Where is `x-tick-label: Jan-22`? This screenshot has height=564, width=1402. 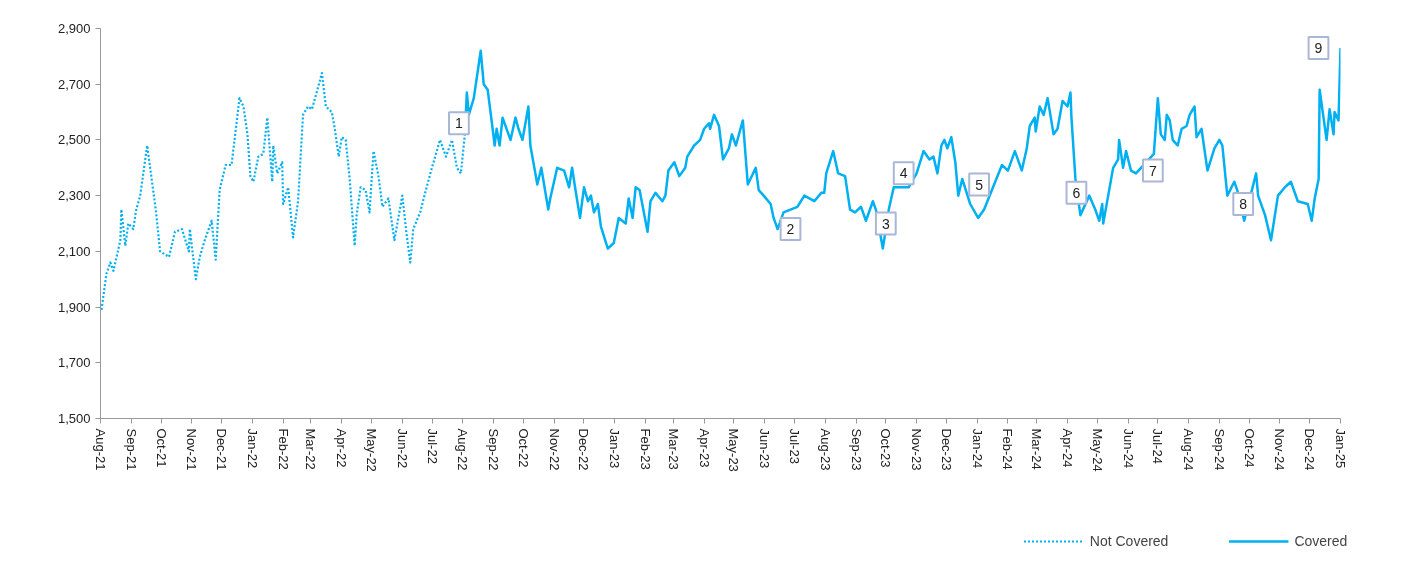
x-tick-label: Jan-22 is located at coordinates (252, 448).